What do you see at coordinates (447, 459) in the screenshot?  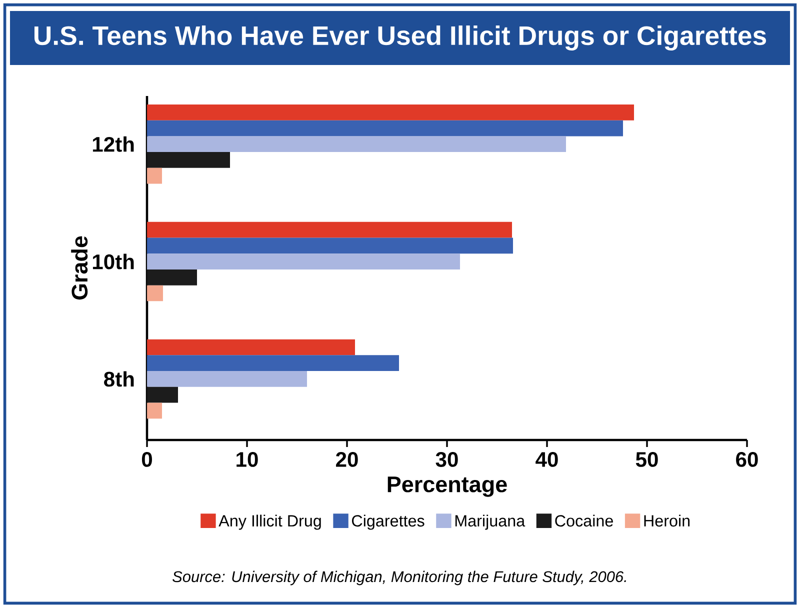 I see `x-tick-label: 30` at bounding box center [447, 459].